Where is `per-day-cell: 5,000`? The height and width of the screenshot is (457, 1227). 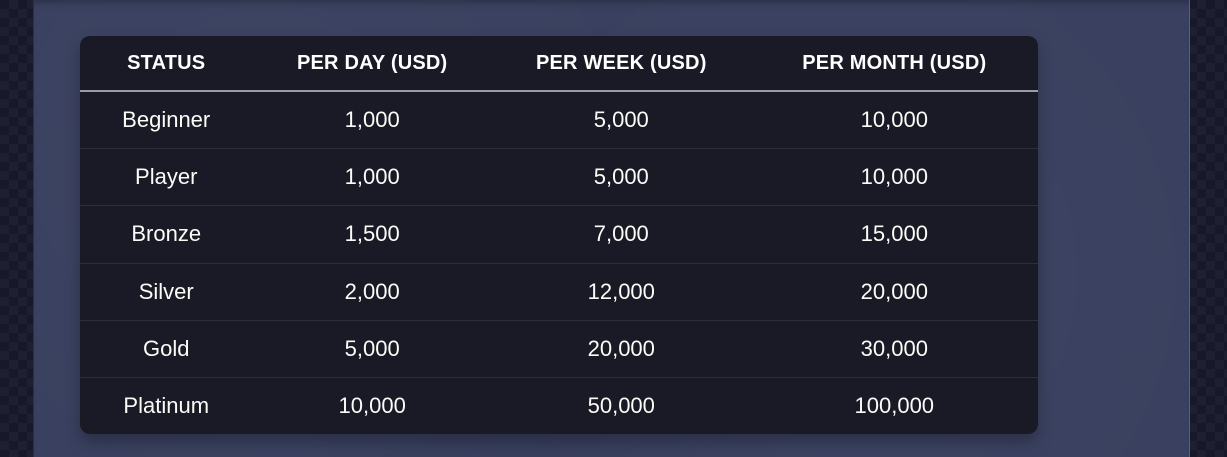 per-day-cell: 5,000 is located at coordinates (372, 348).